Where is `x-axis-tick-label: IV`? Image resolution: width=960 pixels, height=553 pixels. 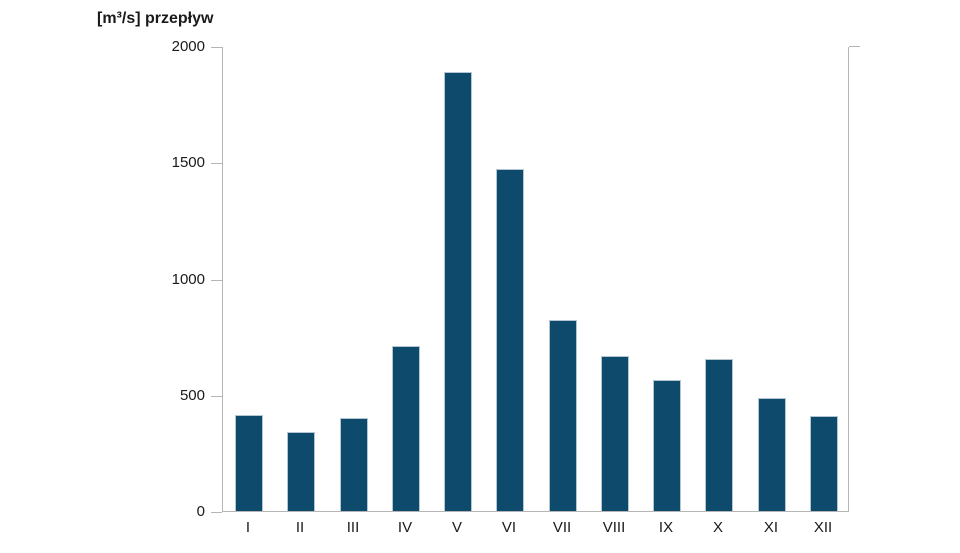 x-axis-tick-label: IV is located at coordinates (405, 527).